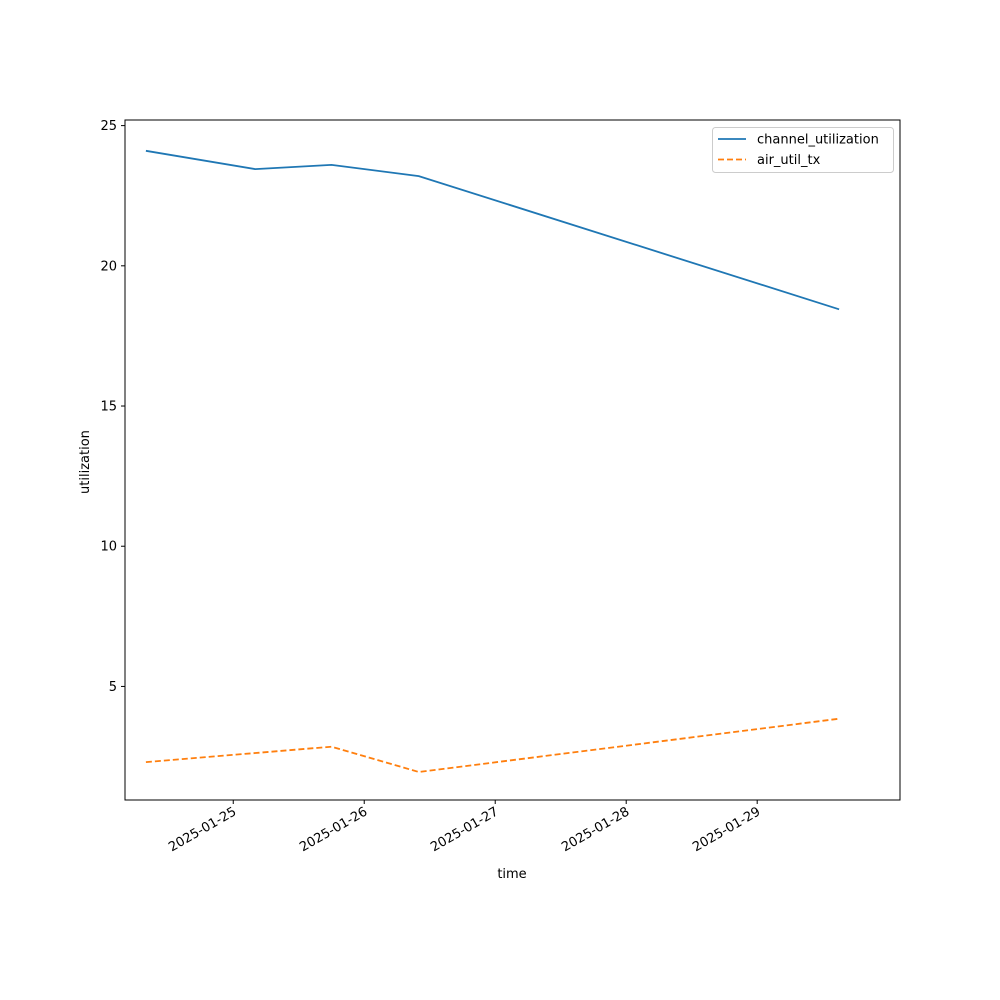 Image resolution: width=1000 pixels, height=1000 pixels. What do you see at coordinates (108, 266) in the screenshot?
I see `y-tick-label: 20` at bounding box center [108, 266].